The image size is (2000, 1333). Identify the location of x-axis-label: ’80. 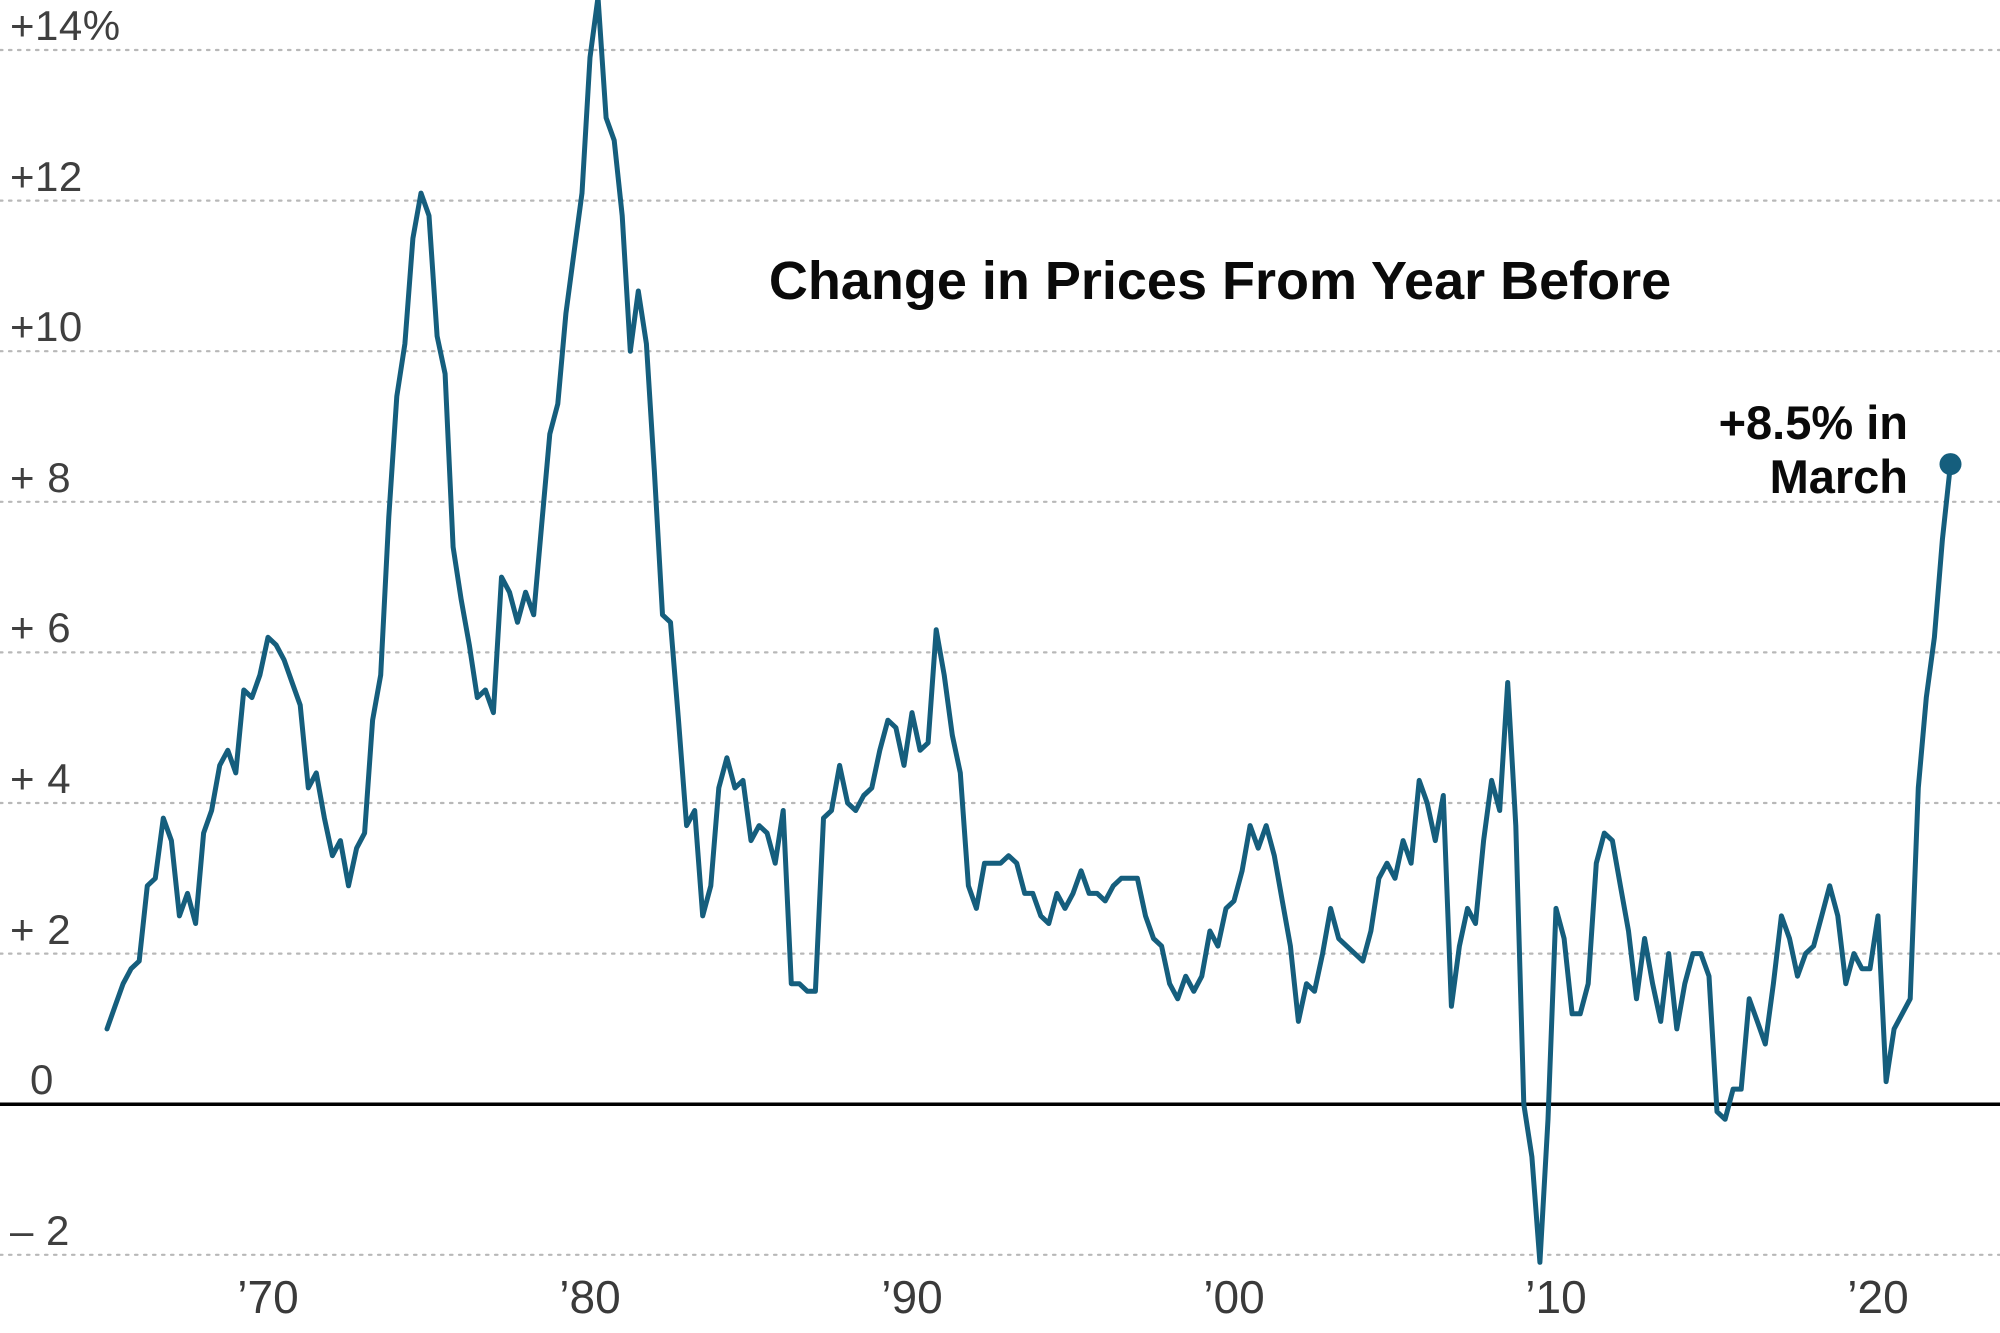
(590, 1297).